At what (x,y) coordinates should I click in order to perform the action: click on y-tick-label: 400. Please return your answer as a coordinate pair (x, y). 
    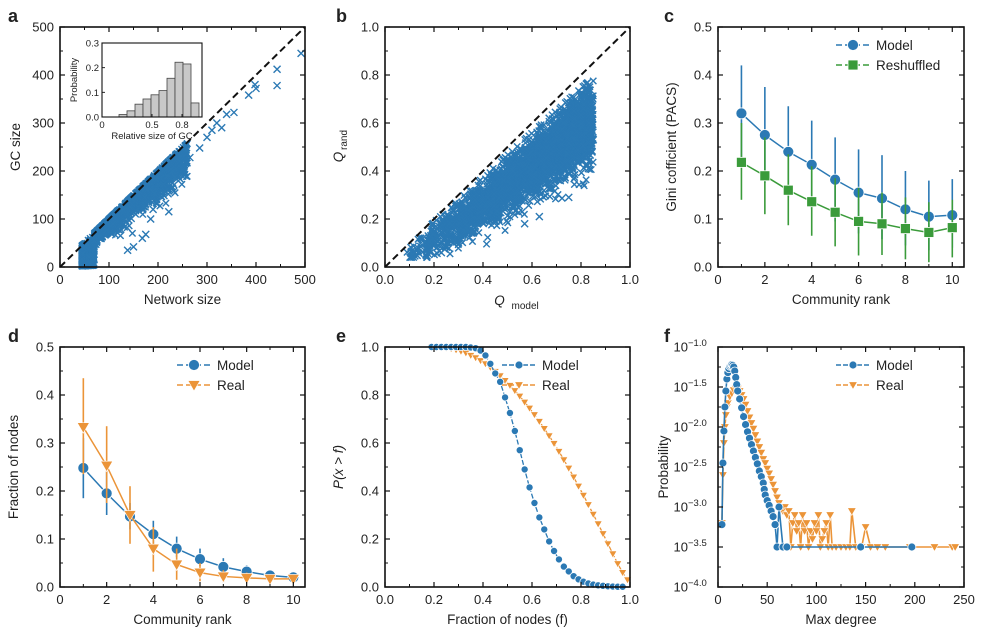
    Looking at the image, I should click on (43, 75).